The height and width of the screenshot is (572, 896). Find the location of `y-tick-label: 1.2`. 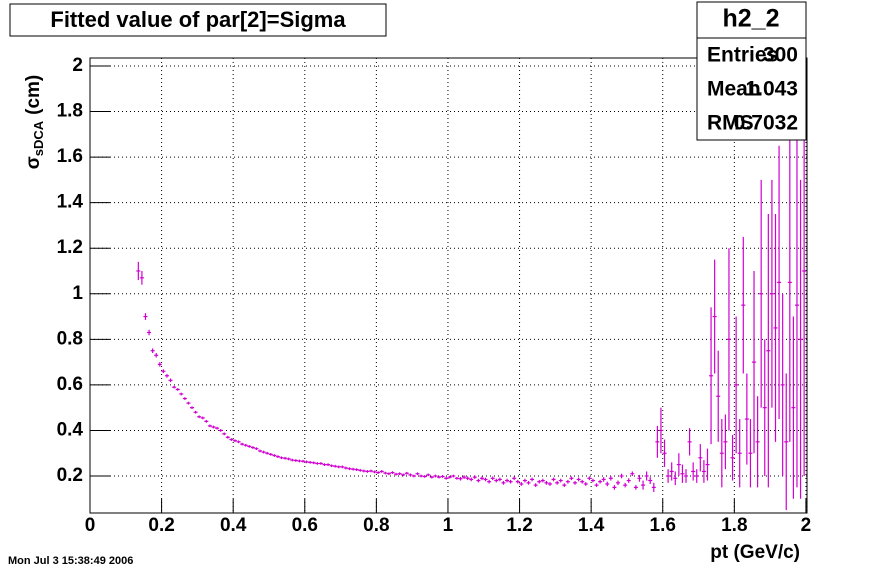

y-tick-label: 1.2 is located at coordinates (70, 247).